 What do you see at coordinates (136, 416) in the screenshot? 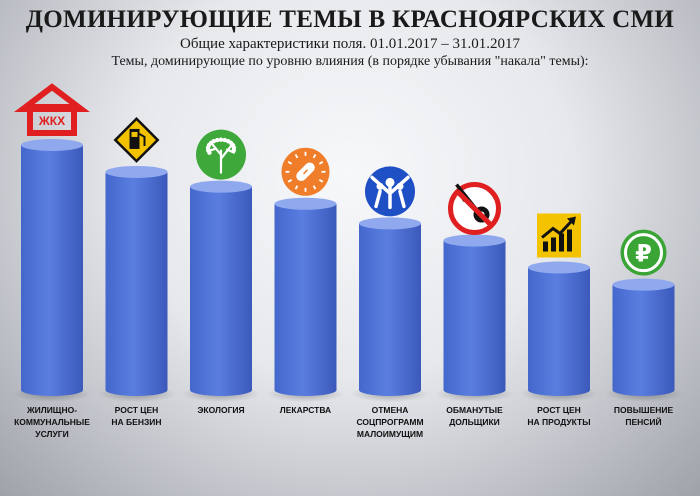
I see `category-label: РОСТ ЦЕН НА БЕНЗИН` at bounding box center [136, 416].